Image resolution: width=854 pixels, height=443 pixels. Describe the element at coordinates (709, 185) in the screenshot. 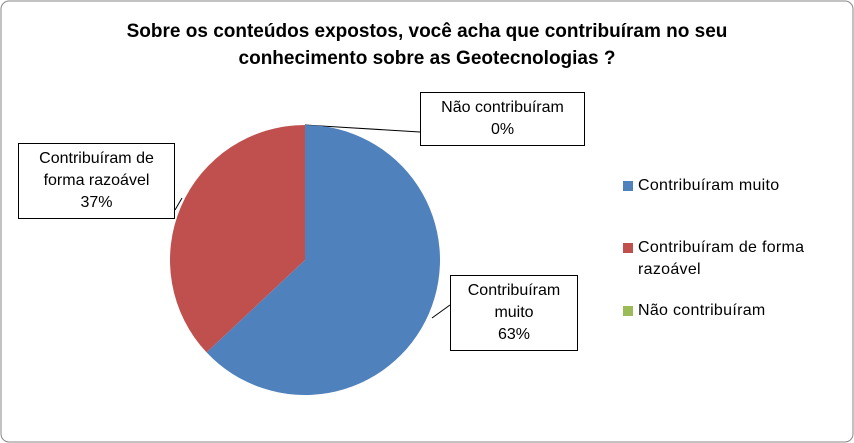

I see `legend-label: Contribuíram muito` at that location.